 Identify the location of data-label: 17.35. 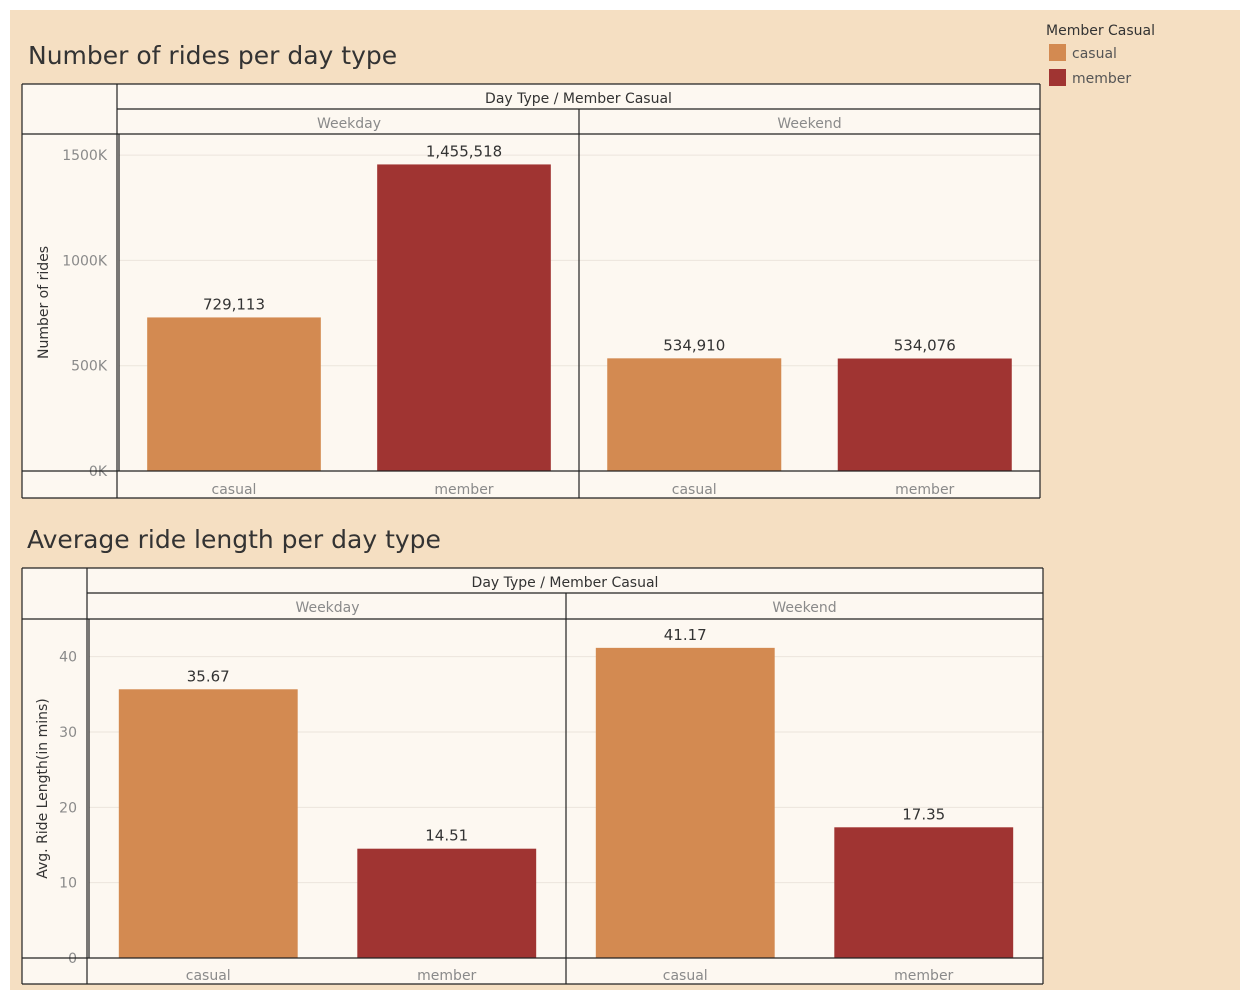
(923, 814).